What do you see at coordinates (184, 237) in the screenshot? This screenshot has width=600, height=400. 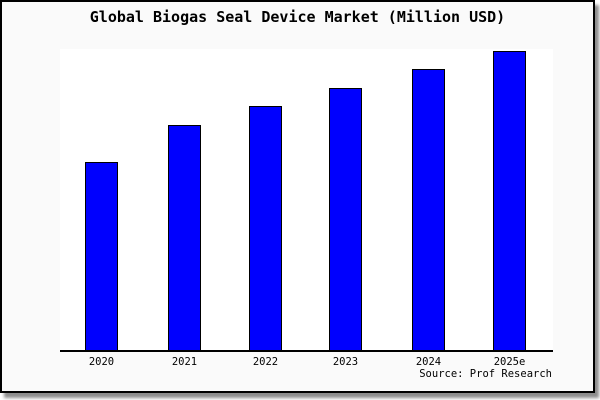 I see `bar-2021` at bounding box center [184, 237].